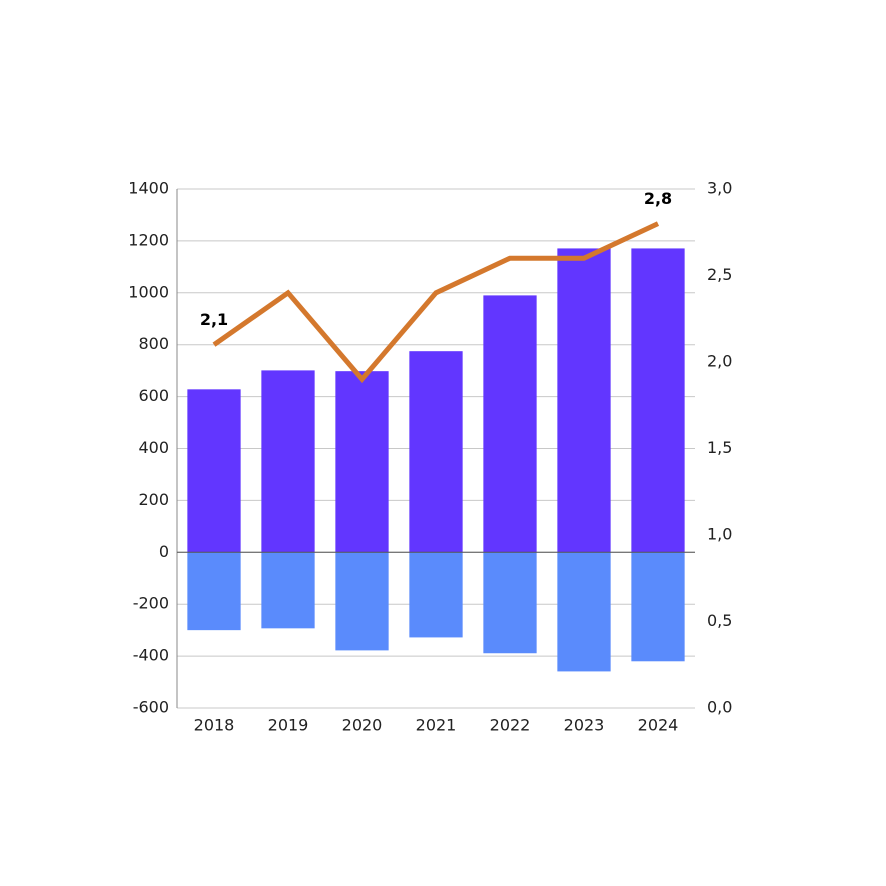 The height and width of the screenshot is (886, 886). I want to click on y2-tick-label: 1,5, so click(719, 447).